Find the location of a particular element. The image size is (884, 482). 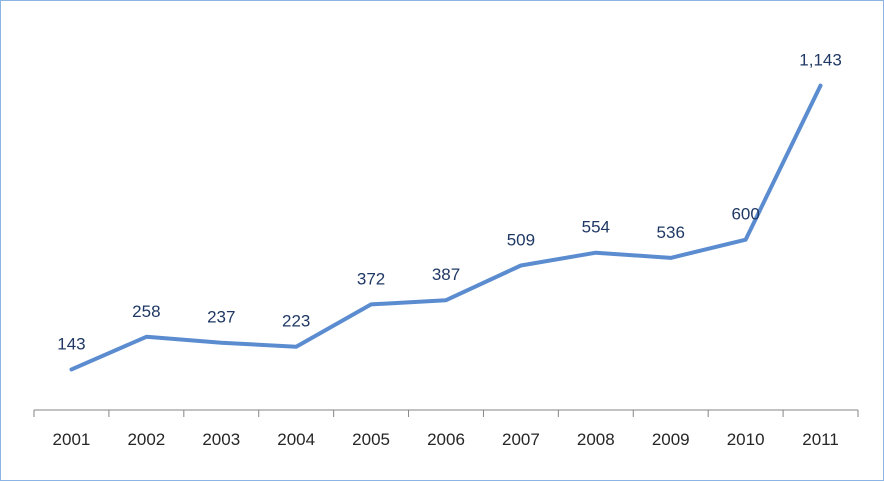

x-tick-label-2007: 2007 is located at coordinates (521, 439).